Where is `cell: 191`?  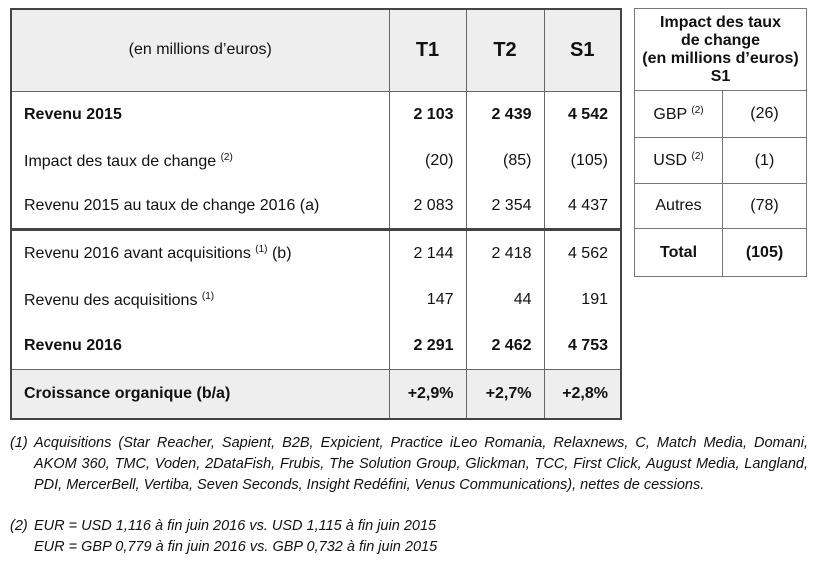
cell: 191 is located at coordinates (582, 300).